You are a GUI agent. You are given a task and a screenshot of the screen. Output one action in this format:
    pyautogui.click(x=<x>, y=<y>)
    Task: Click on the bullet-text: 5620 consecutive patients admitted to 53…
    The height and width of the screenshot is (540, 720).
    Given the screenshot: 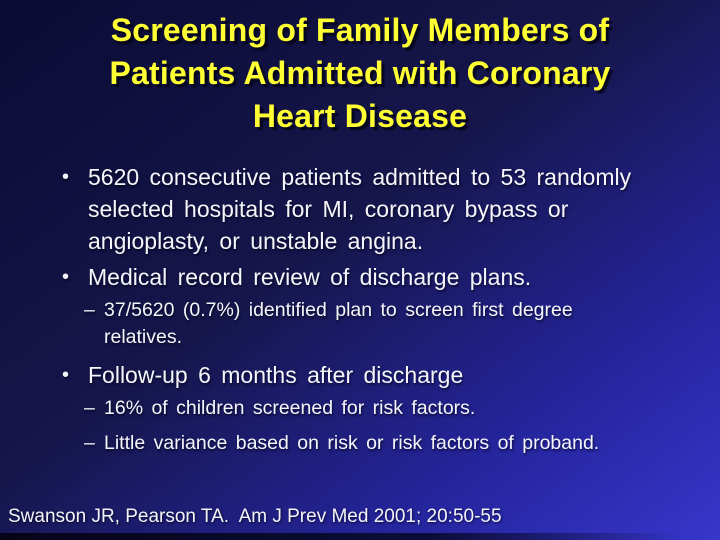 What is the action you would take?
    pyautogui.click(x=360, y=209)
    